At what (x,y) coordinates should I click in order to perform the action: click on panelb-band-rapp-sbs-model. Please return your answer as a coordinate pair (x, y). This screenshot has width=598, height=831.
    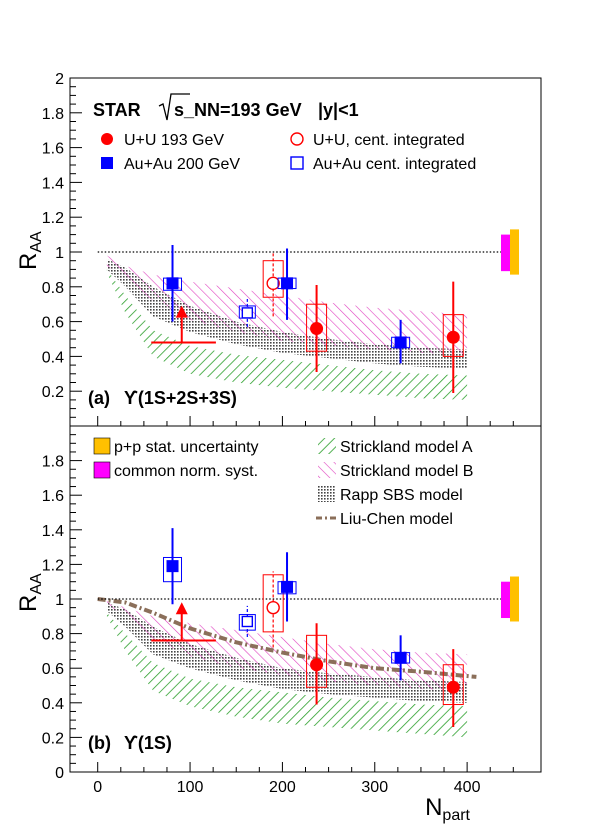
    Looking at the image, I should click on (287, 652).